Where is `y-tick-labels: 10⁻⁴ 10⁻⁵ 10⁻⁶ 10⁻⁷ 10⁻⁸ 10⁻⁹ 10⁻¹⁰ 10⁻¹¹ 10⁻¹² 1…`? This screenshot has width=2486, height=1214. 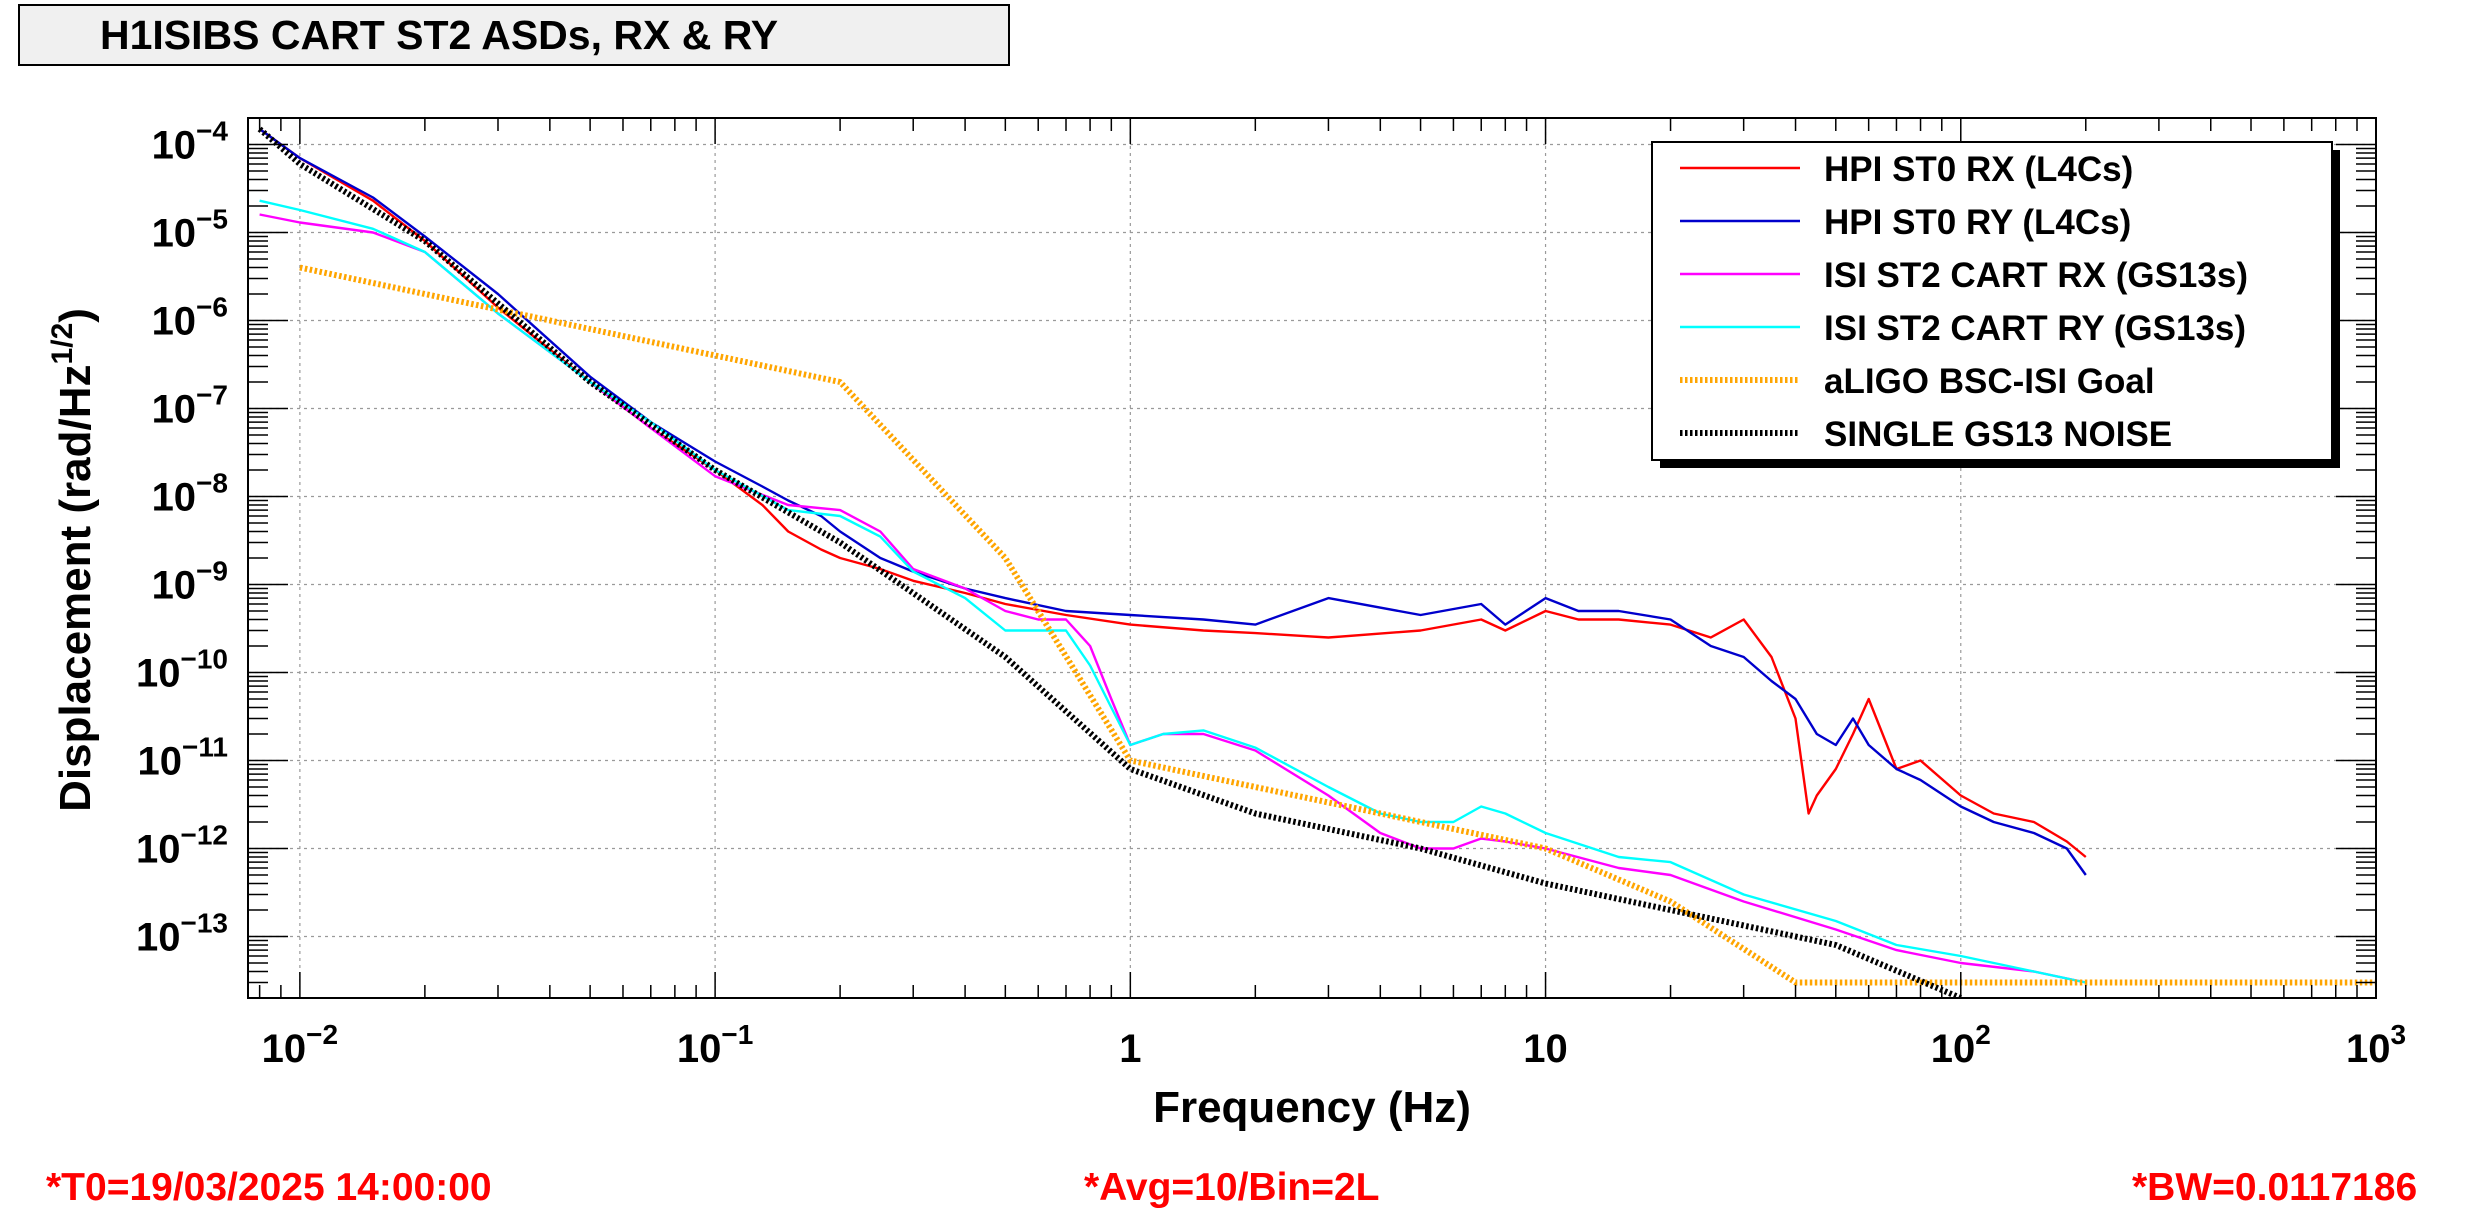 y-tick-labels: 10⁻⁴ 10⁻⁵ 10⁻⁶ 10⁻⁷ 10⁻⁸ 10⁻⁹ 10⁻¹⁰ 10⁻¹¹ 10⁻¹² 1… is located at coordinates (182, 537).